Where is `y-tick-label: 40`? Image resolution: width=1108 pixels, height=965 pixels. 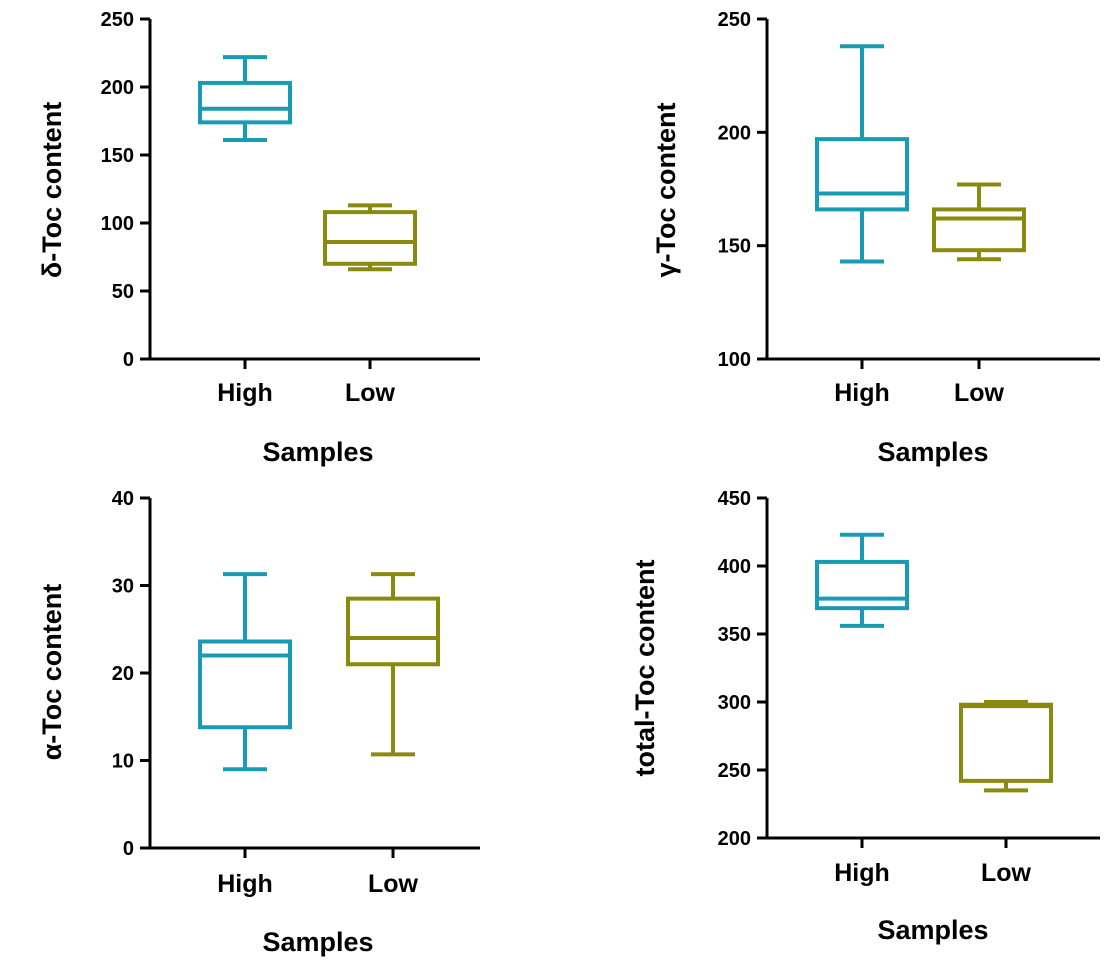
y-tick-label: 40 is located at coordinates (123, 499).